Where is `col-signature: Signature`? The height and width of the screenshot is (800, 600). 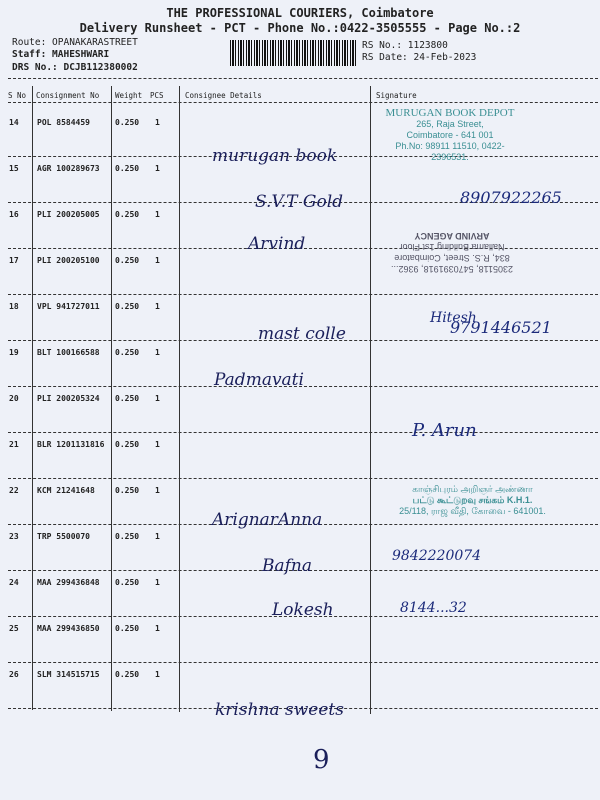
col-signature: Signature is located at coordinates (396, 95).